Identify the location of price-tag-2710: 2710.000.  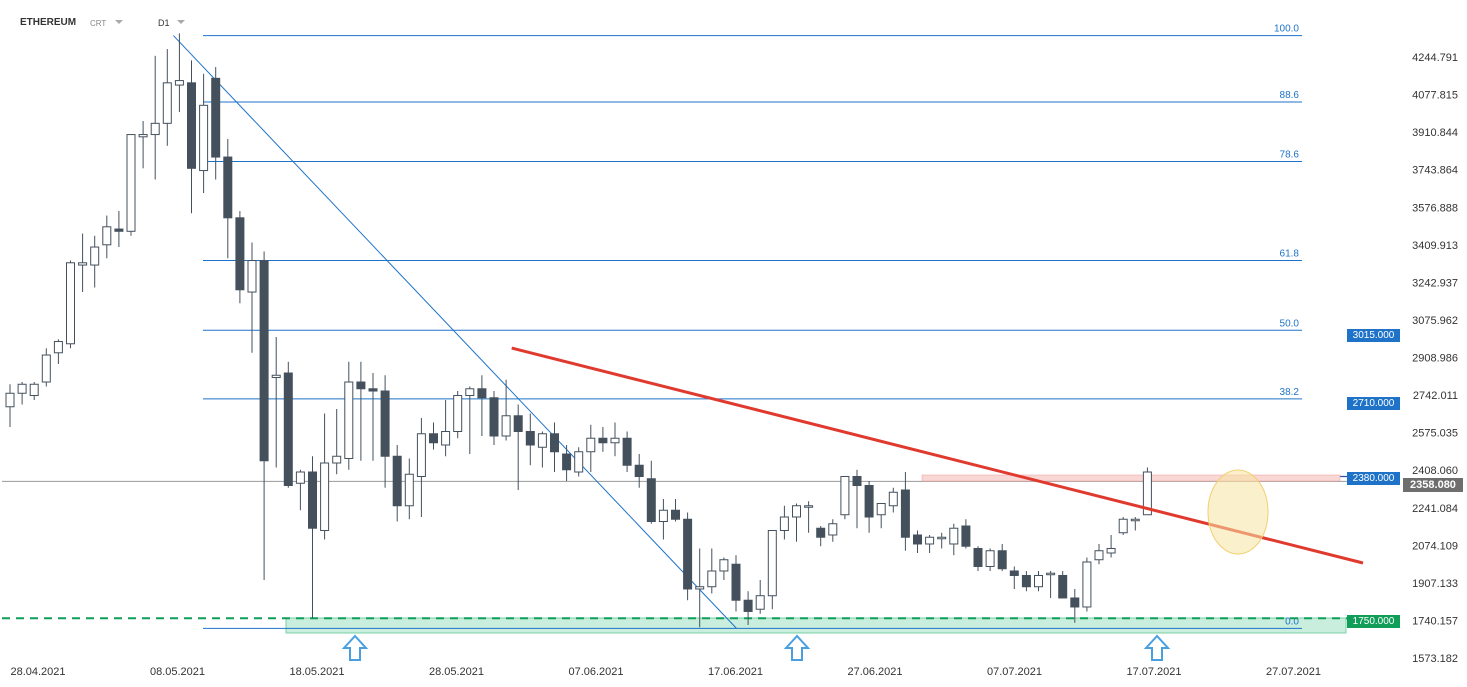
(1373, 403).